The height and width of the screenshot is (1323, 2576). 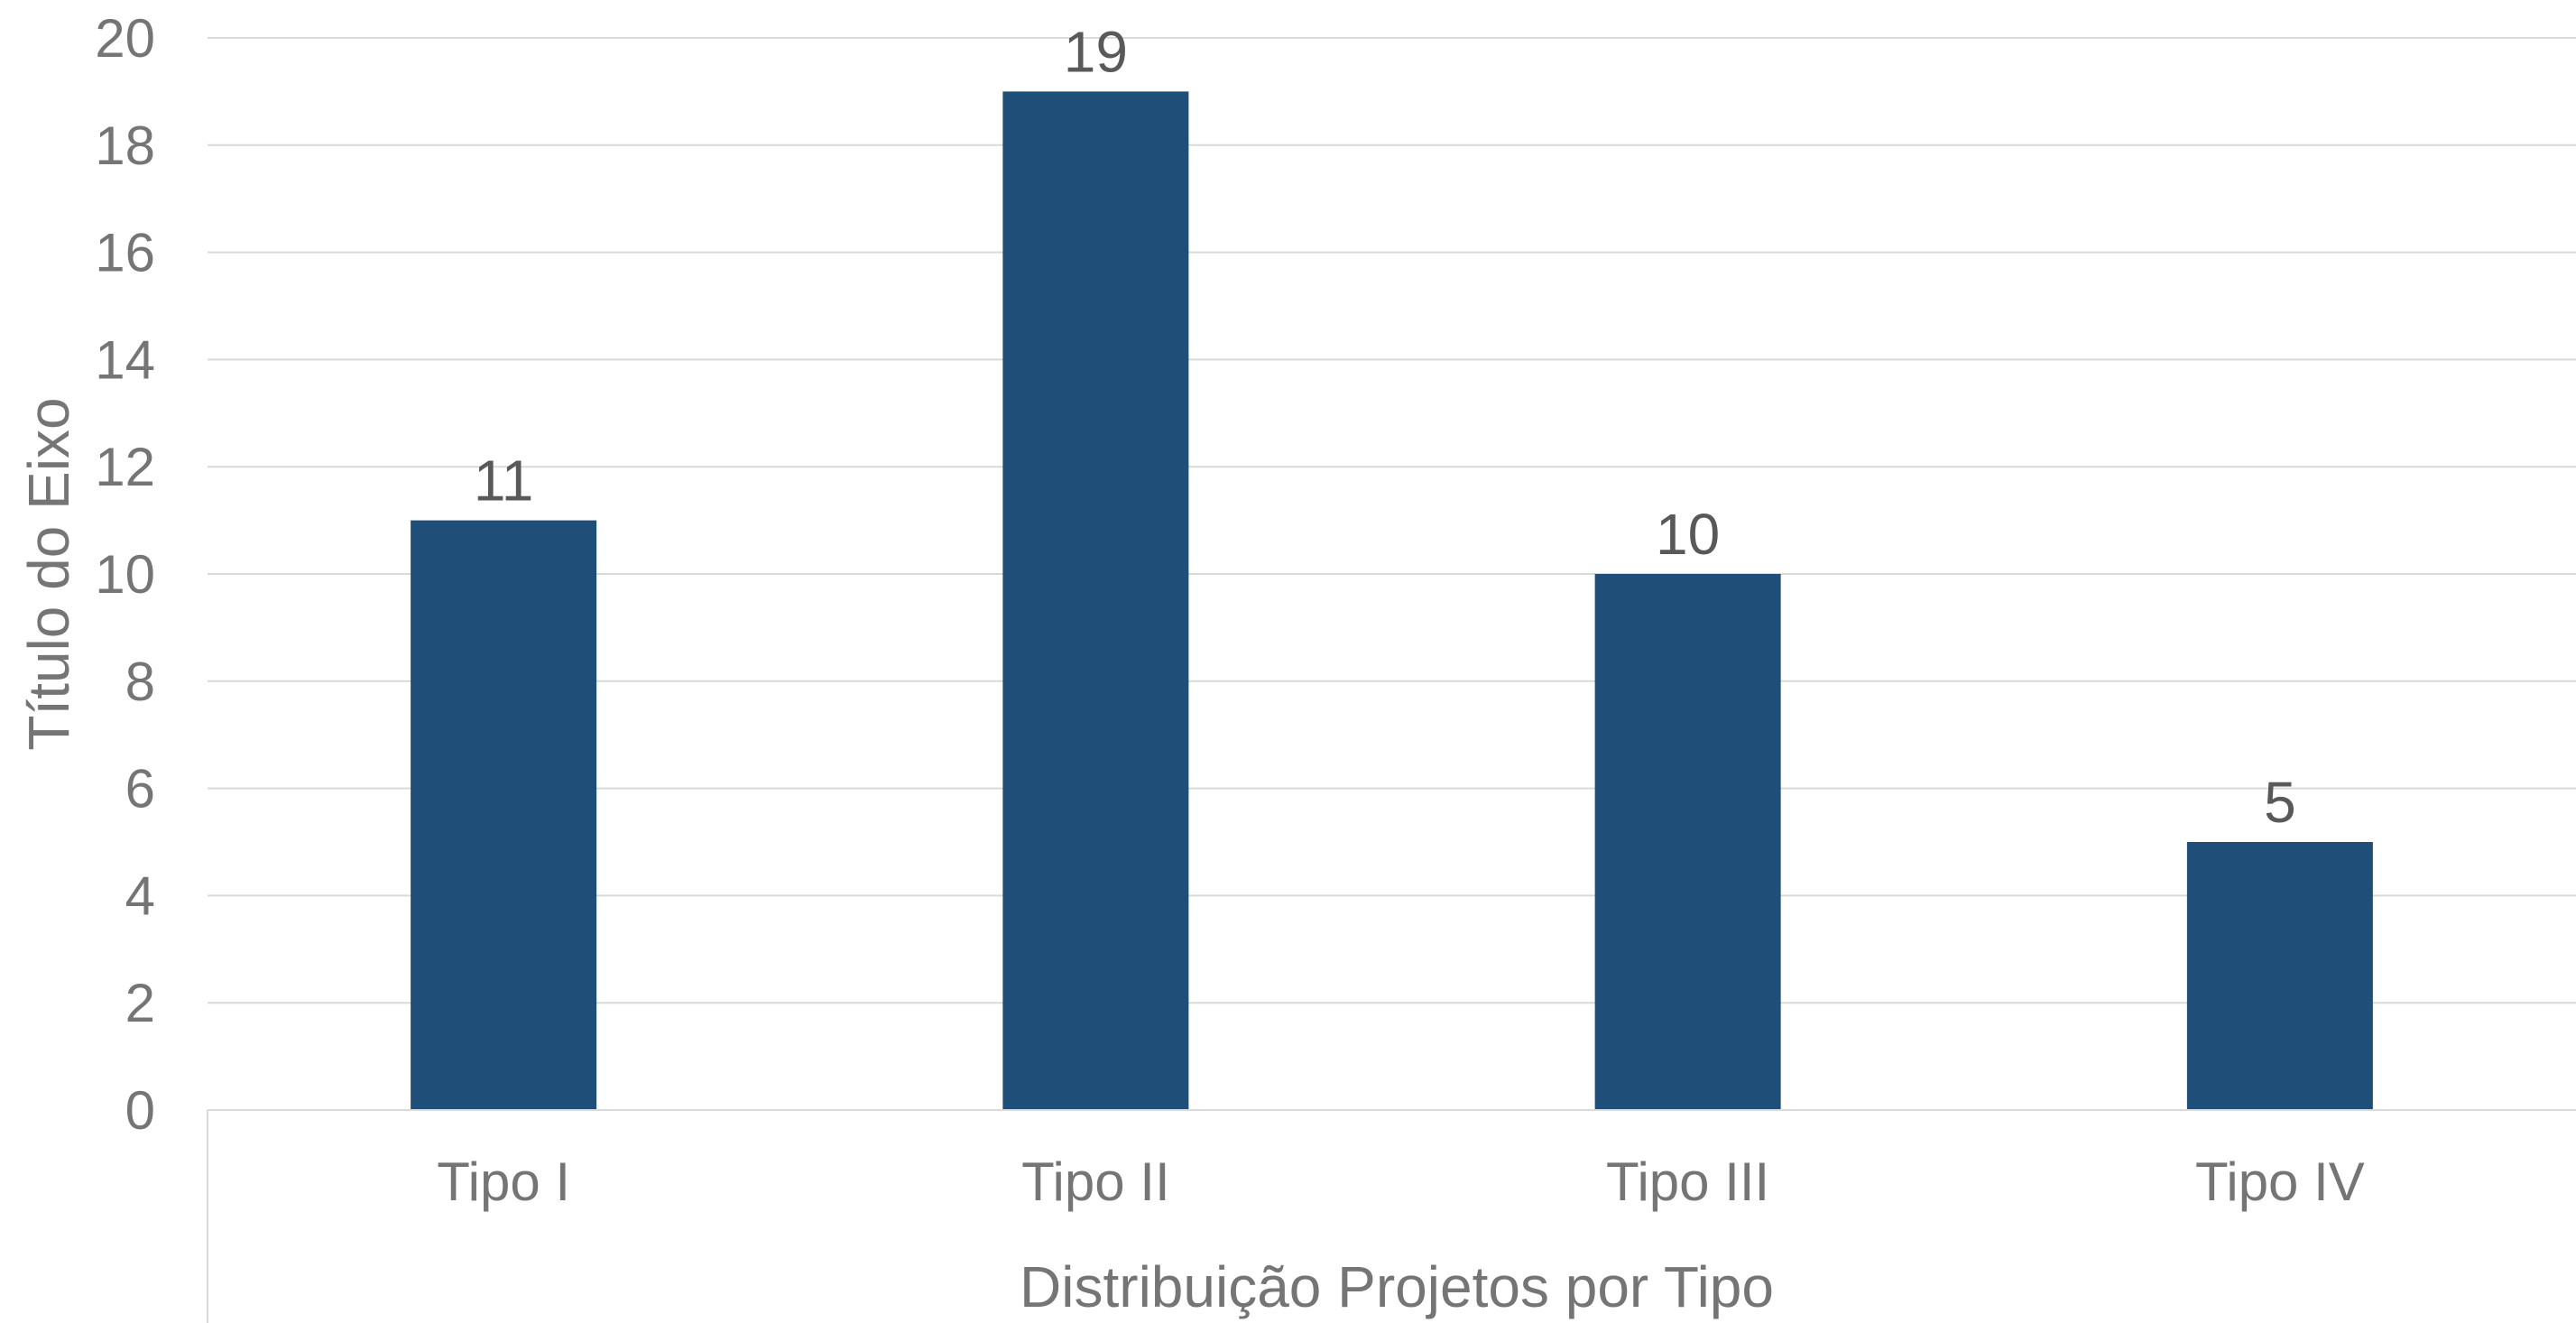 What do you see at coordinates (2280, 1182) in the screenshot?
I see `x-tick-label: Tipo IV` at bounding box center [2280, 1182].